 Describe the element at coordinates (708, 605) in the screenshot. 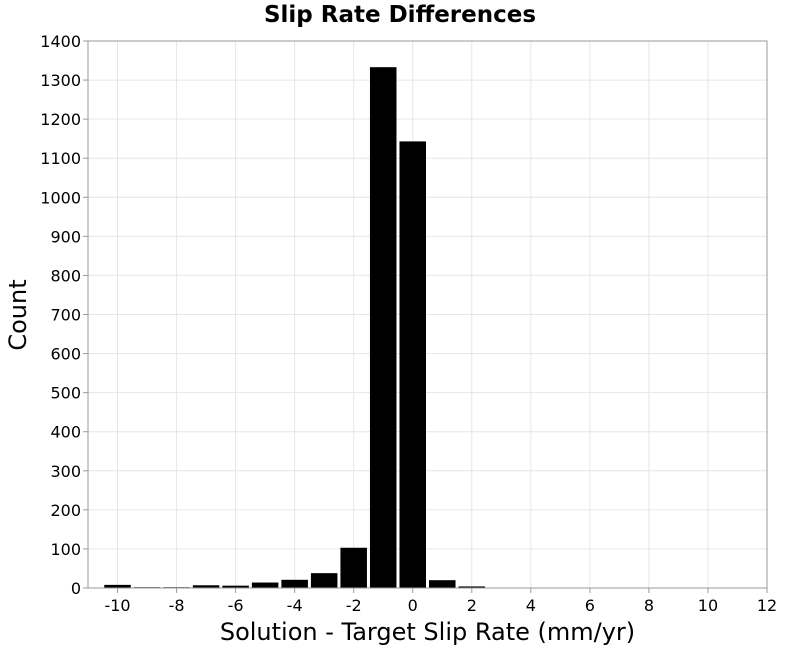

I see `x-tick-label: 10` at that location.